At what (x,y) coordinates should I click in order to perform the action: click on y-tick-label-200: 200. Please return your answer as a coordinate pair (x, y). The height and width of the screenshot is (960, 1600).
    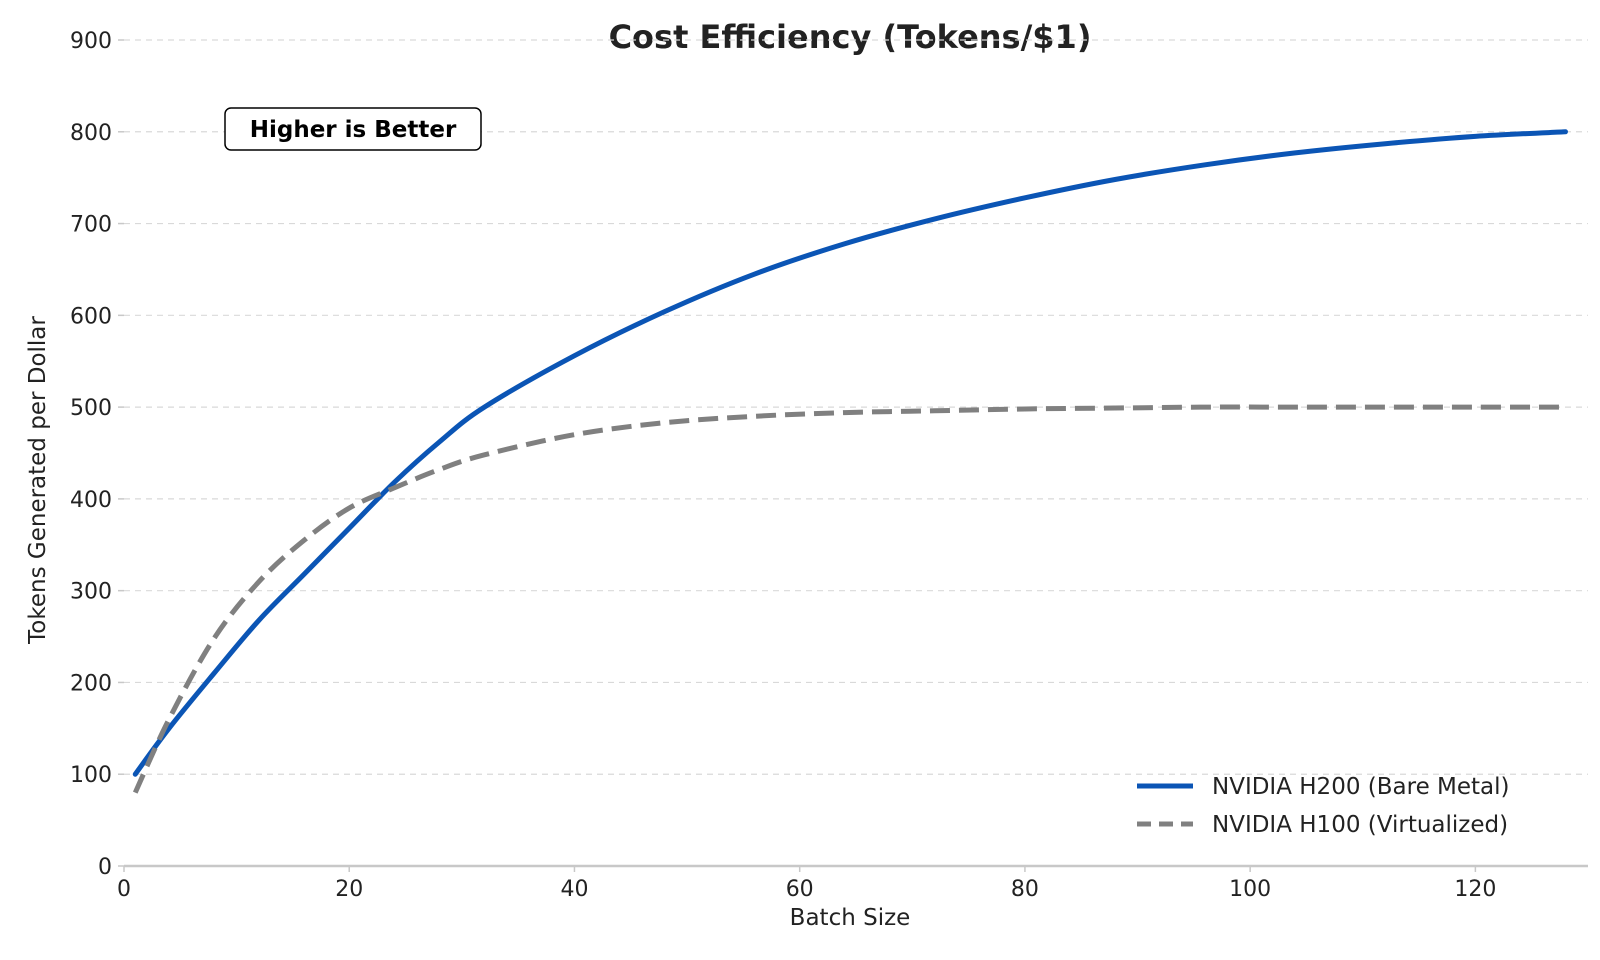
    Looking at the image, I should click on (91, 683).